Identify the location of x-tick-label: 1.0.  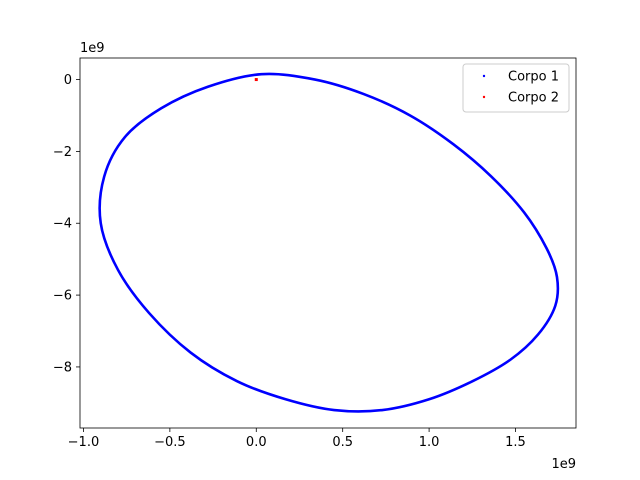
(429, 442).